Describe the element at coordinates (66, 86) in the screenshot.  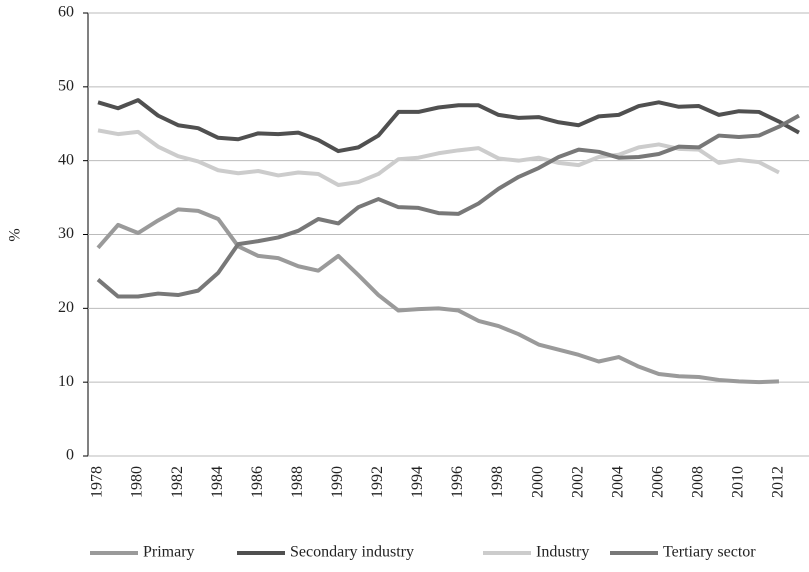
I see `y-tick-label: 50` at that location.